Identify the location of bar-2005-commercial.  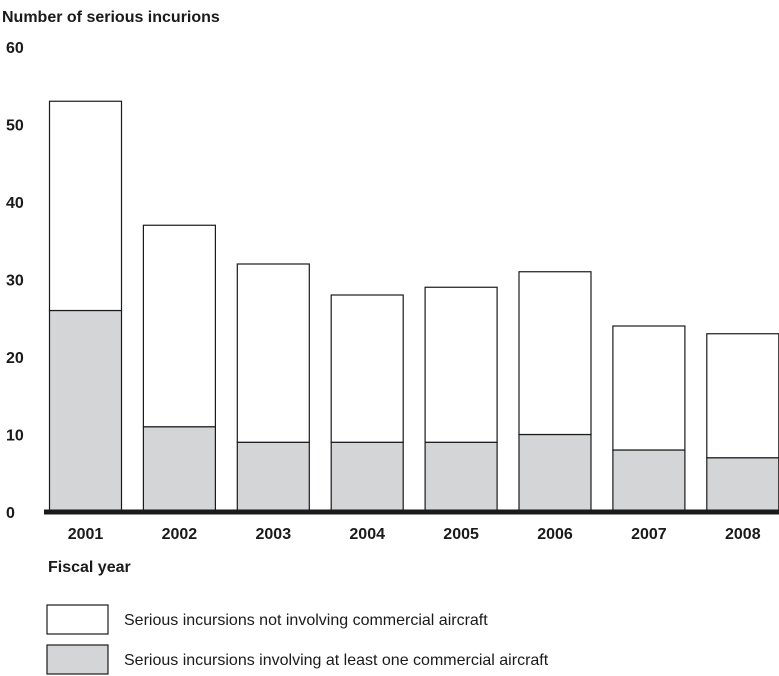
(461, 477).